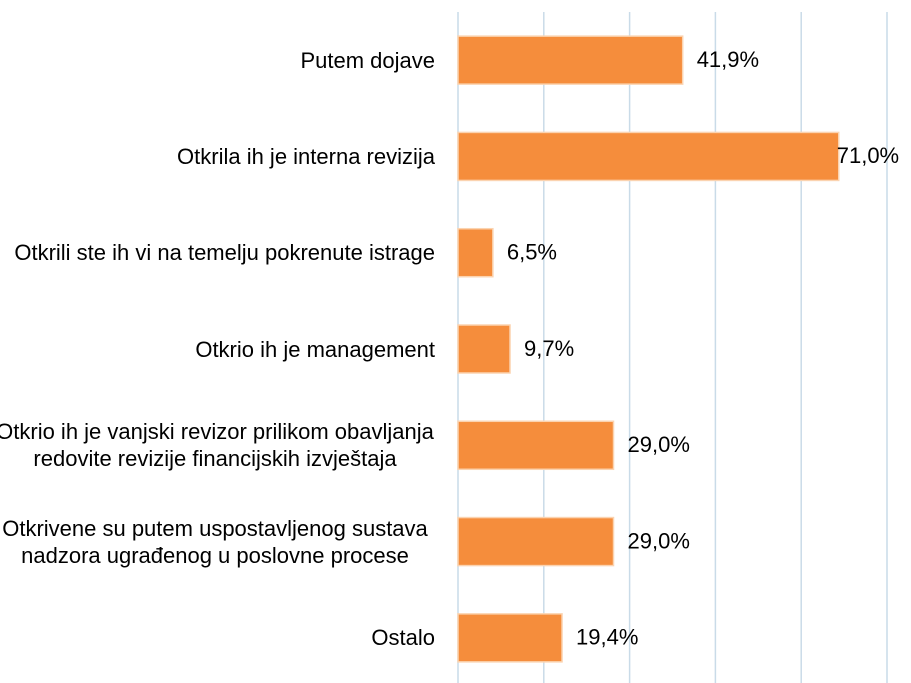 The image size is (911, 683). What do you see at coordinates (403, 638) in the screenshot?
I see `category-label: Ostalo` at bounding box center [403, 638].